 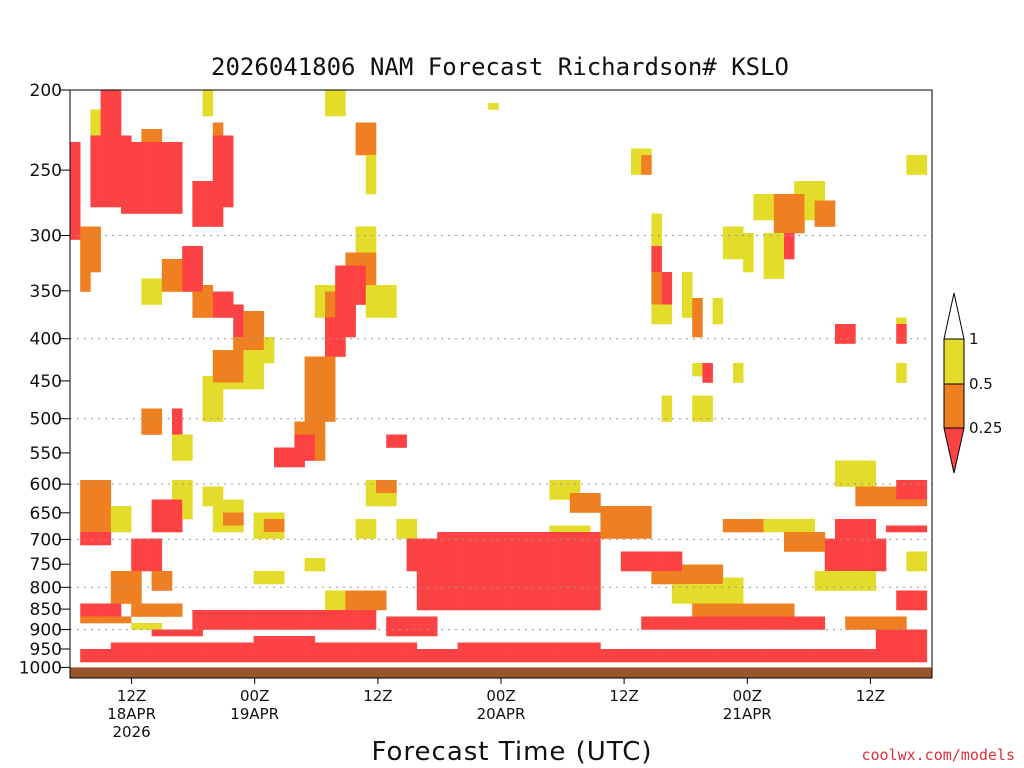 I want to click on x-tick-label: 18APR, so click(x=131, y=714).